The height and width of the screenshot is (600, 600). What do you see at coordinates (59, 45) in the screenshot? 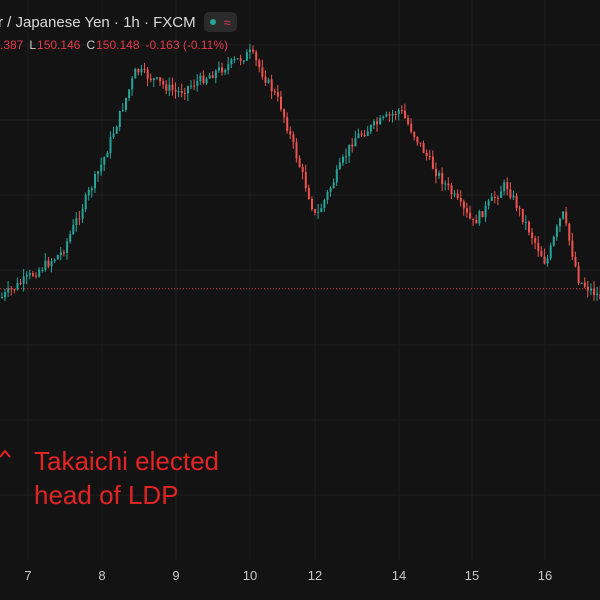
I see `low-value: 150.146` at bounding box center [59, 45].